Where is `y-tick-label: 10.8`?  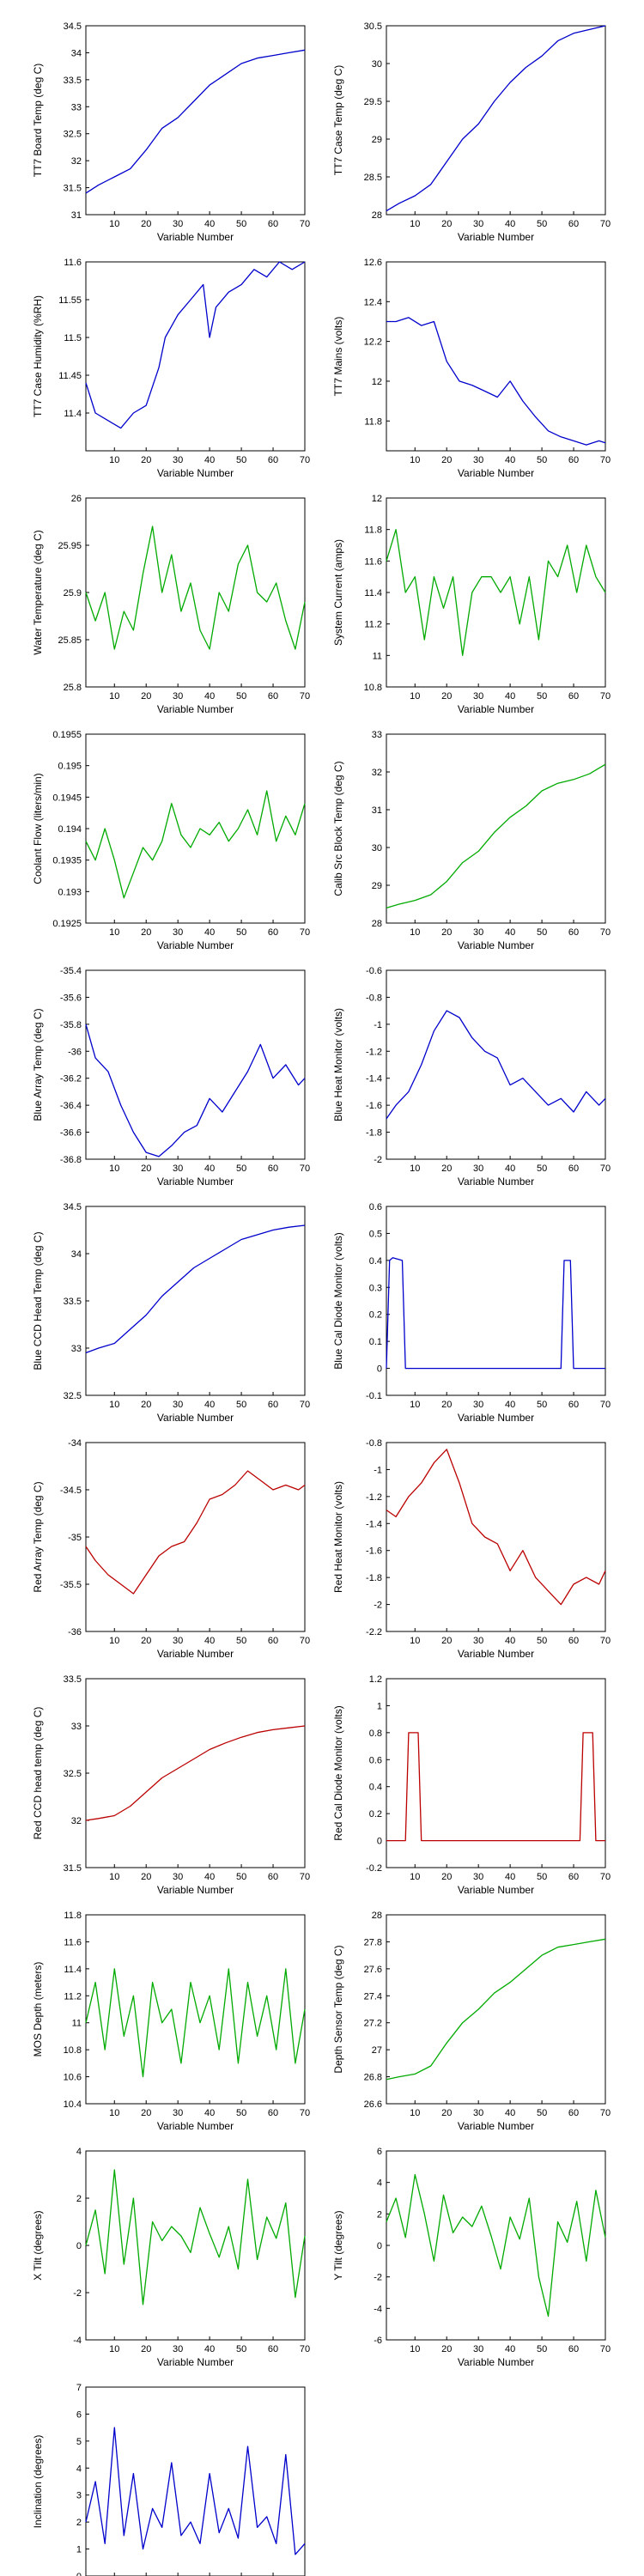
y-tick-label: 10.8 is located at coordinates (73, 2050).